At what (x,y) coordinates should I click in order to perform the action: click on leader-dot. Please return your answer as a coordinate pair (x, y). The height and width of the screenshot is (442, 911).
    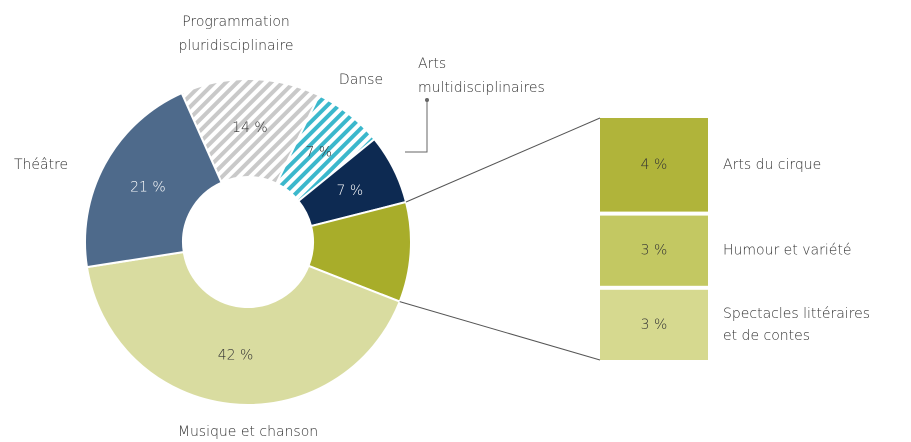
    Looking at the image, I should click on (427, 100).